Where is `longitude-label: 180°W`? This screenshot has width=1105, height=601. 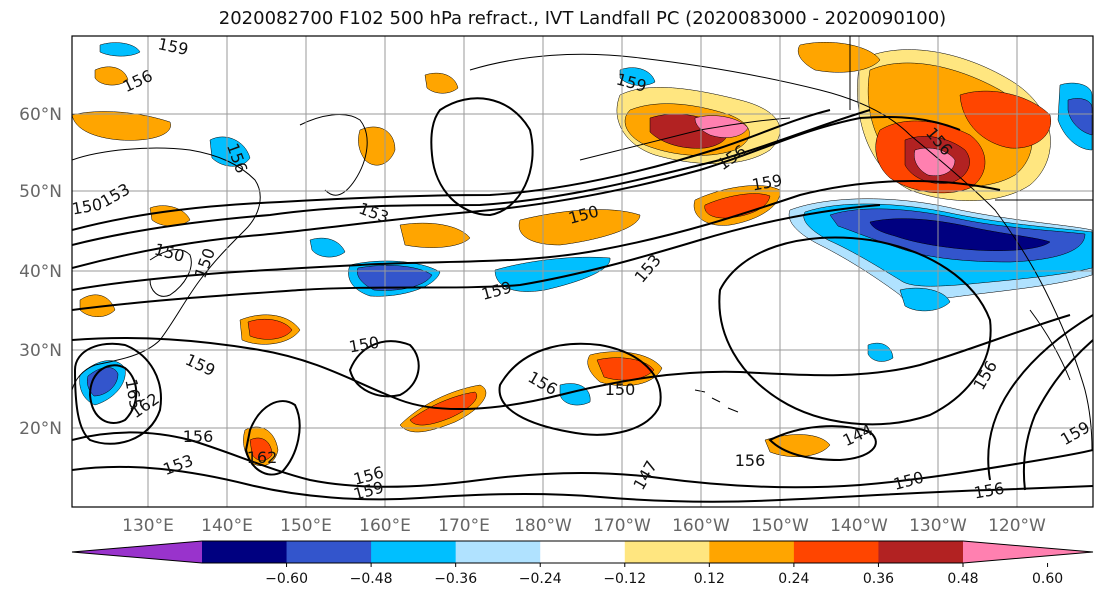 longitude-label: 180°W is located at coordinates (543, 526).